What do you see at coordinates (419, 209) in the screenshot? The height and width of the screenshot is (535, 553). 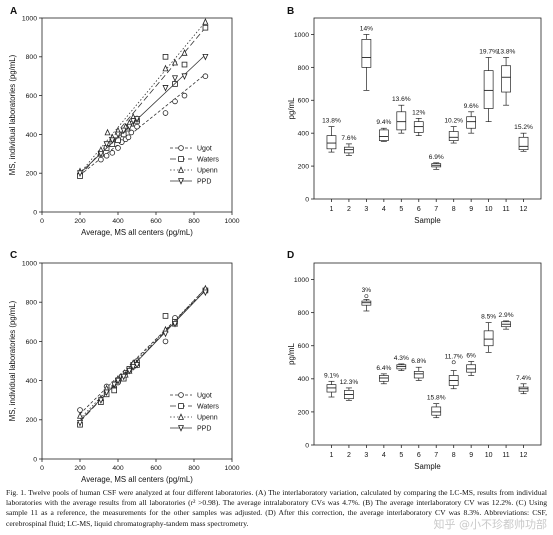 I see `x-tick-label: 6` at bounding box center [419, 209].